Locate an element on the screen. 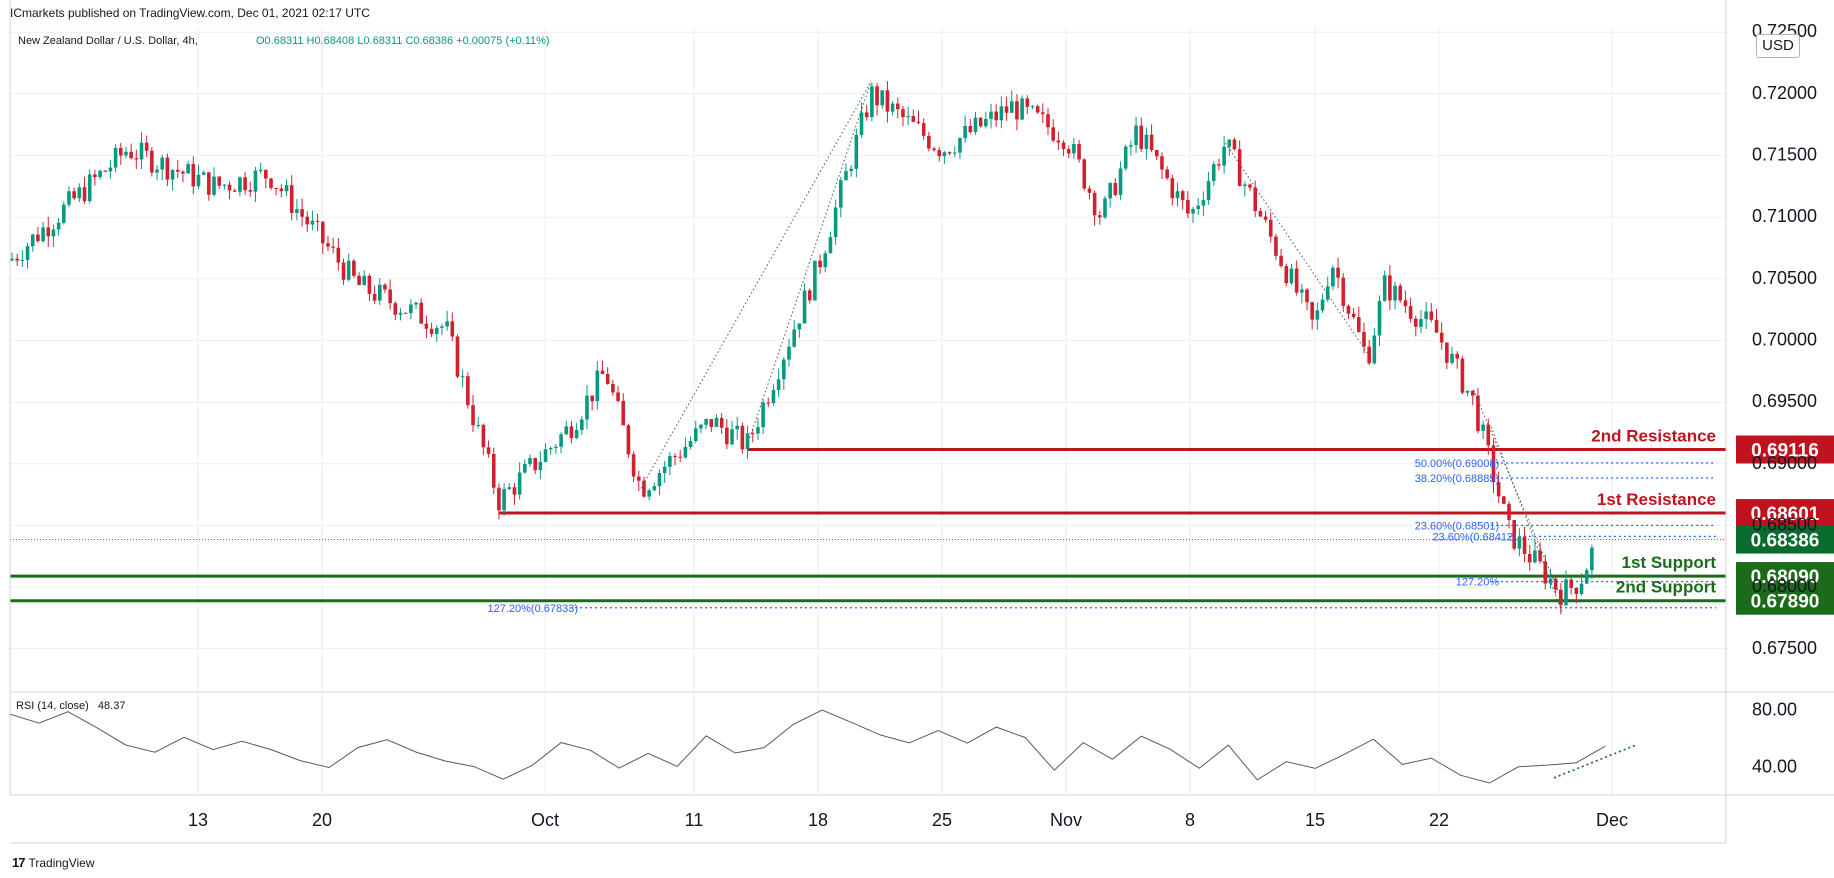  x-tick-label: 15 is located at coordinates (1315, 820).